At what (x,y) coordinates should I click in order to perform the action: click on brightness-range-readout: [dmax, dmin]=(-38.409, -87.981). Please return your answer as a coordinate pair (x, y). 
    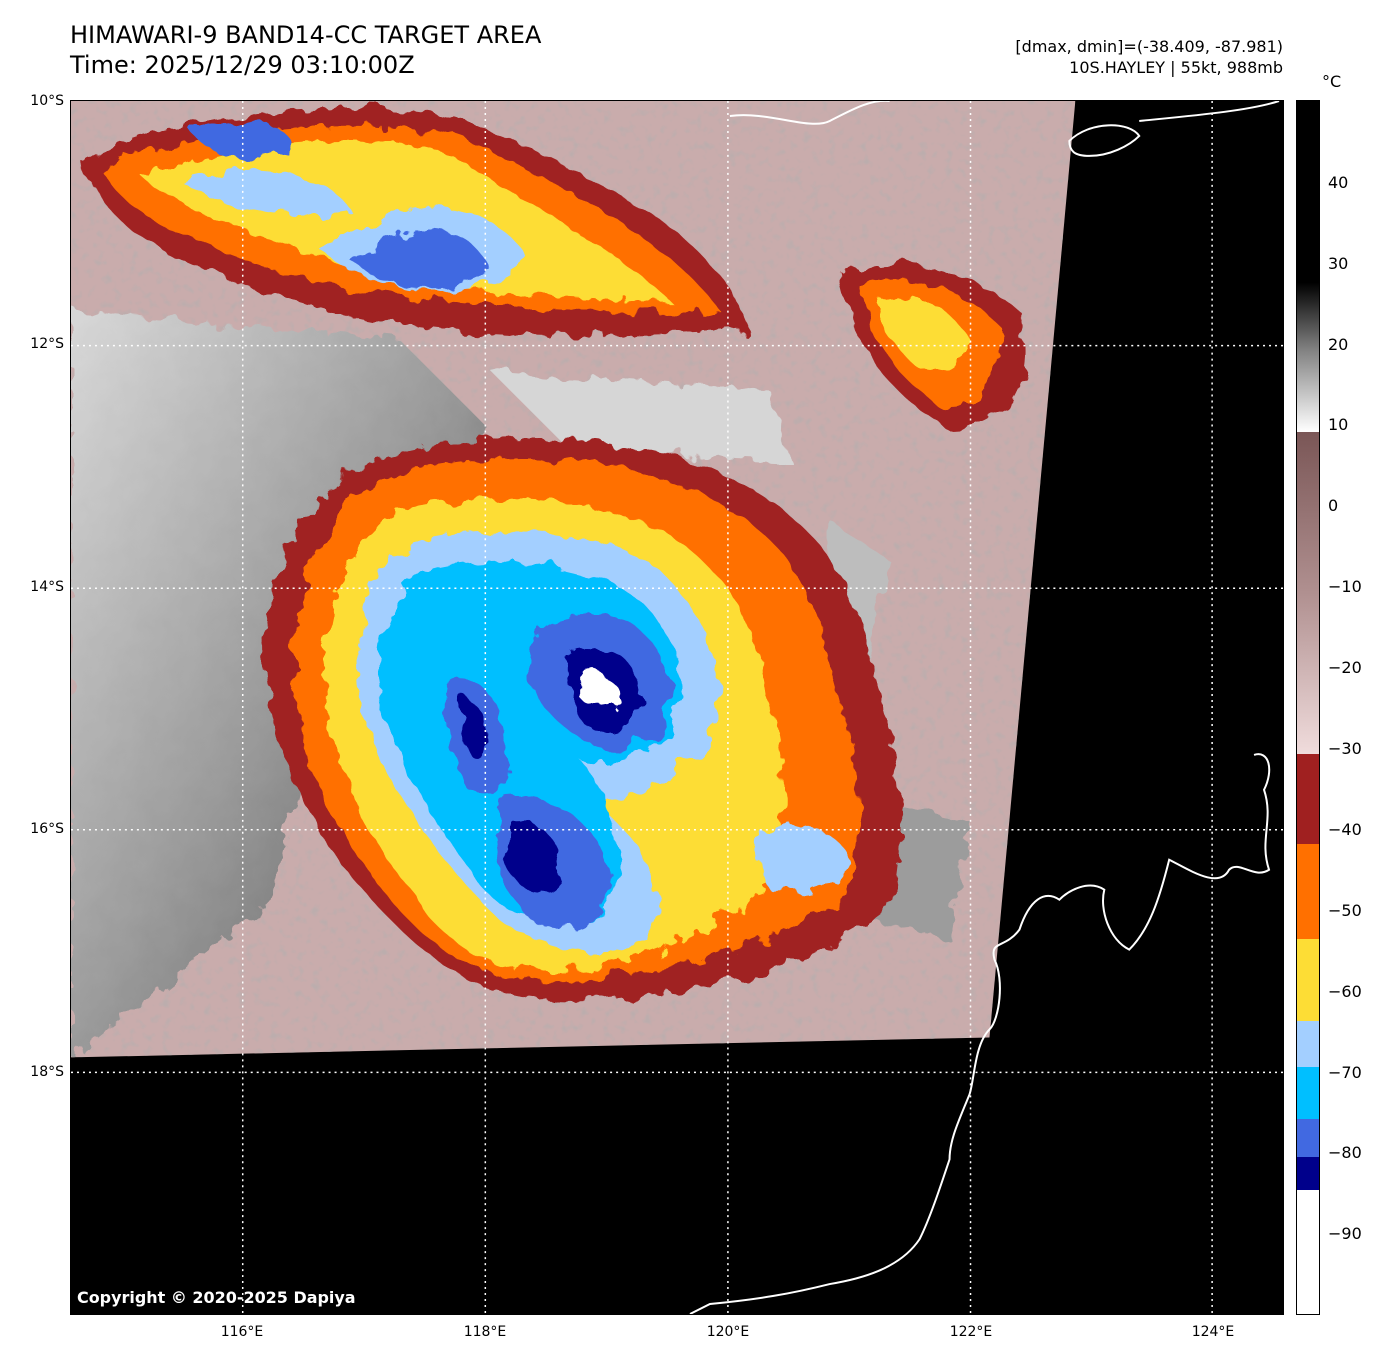
    Looking at the image, I should click on (1149, 46).